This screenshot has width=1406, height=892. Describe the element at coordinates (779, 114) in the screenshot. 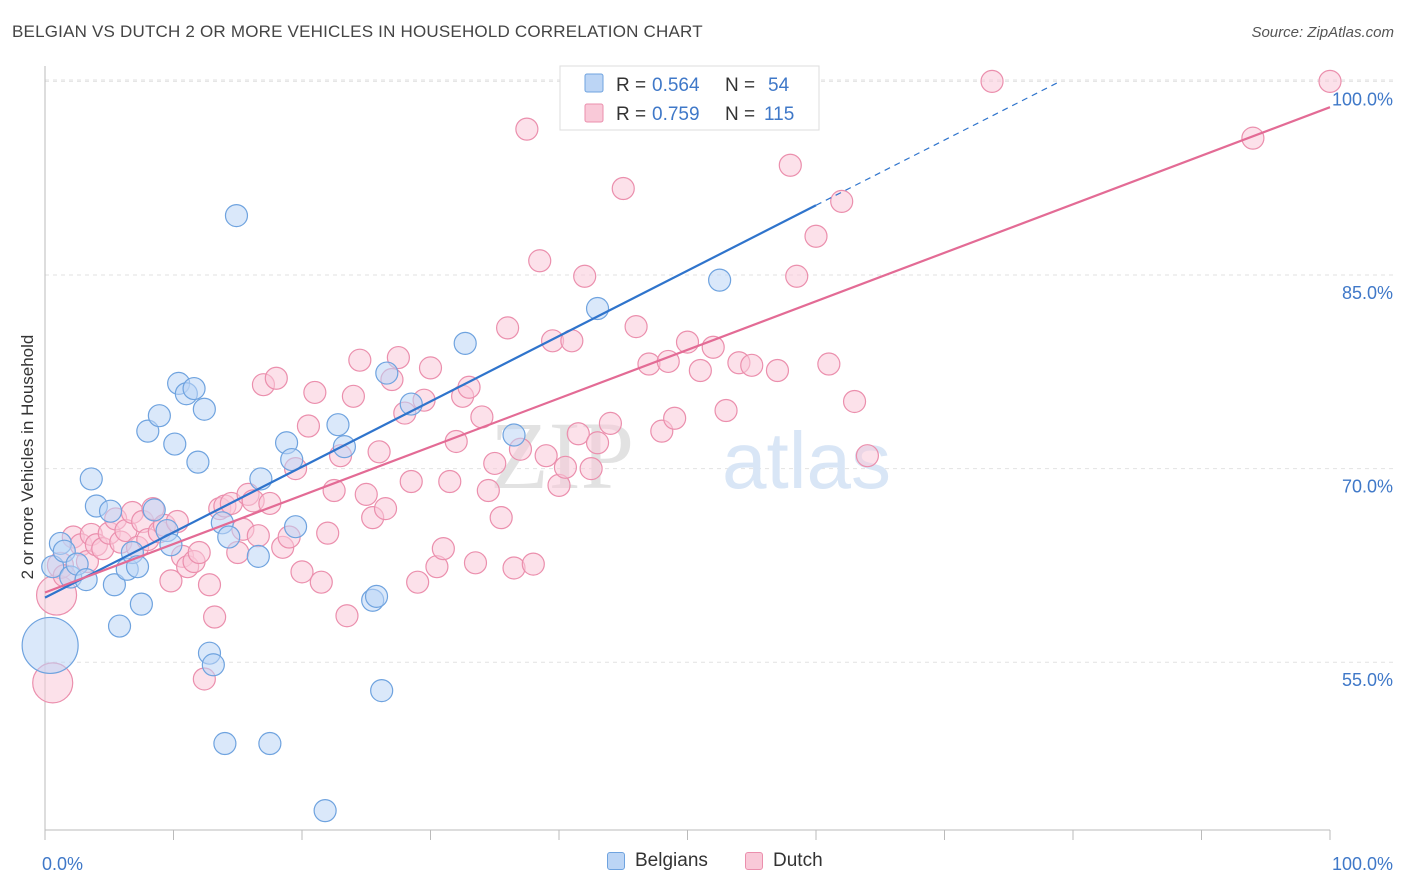

I see `legend-n-value-dutch: 115` at that location.